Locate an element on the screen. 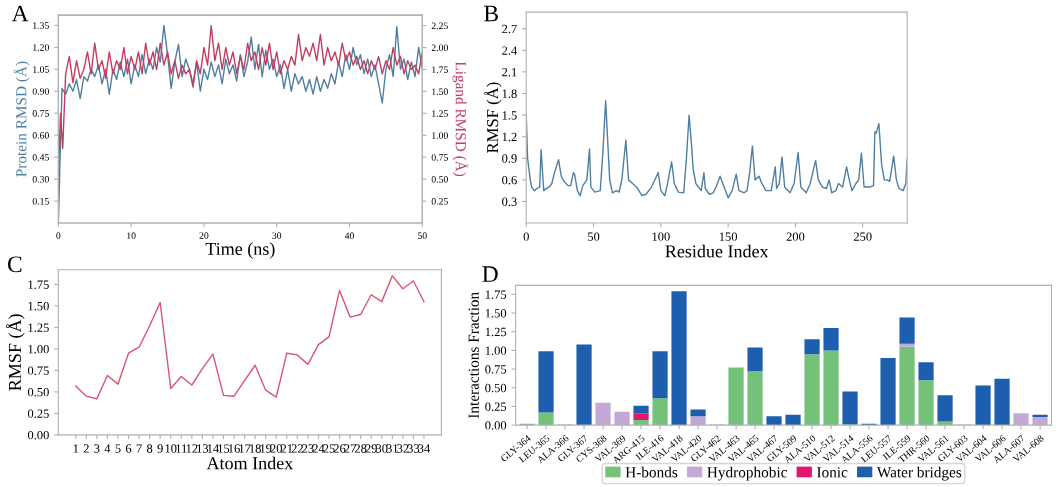 Image resolution: width=1061 pixels, height=487 pixels. y-tick-label: 1.2 is located at coordinates (509, 137).